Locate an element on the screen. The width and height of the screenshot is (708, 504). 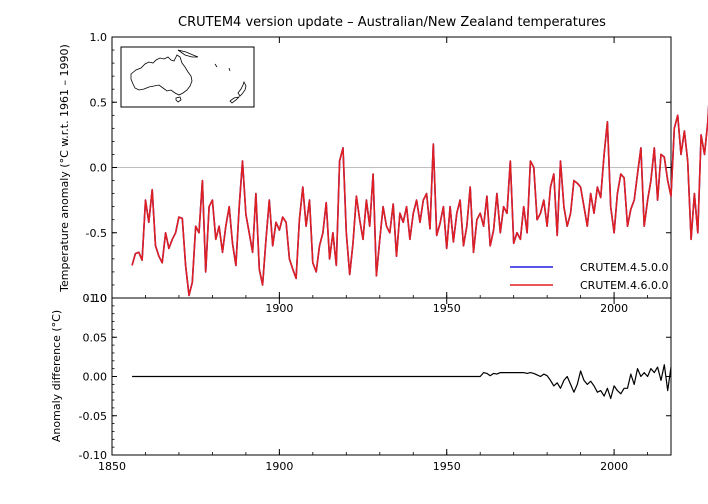
new-zealand-outline-icon is located at coordinates (238, 92).